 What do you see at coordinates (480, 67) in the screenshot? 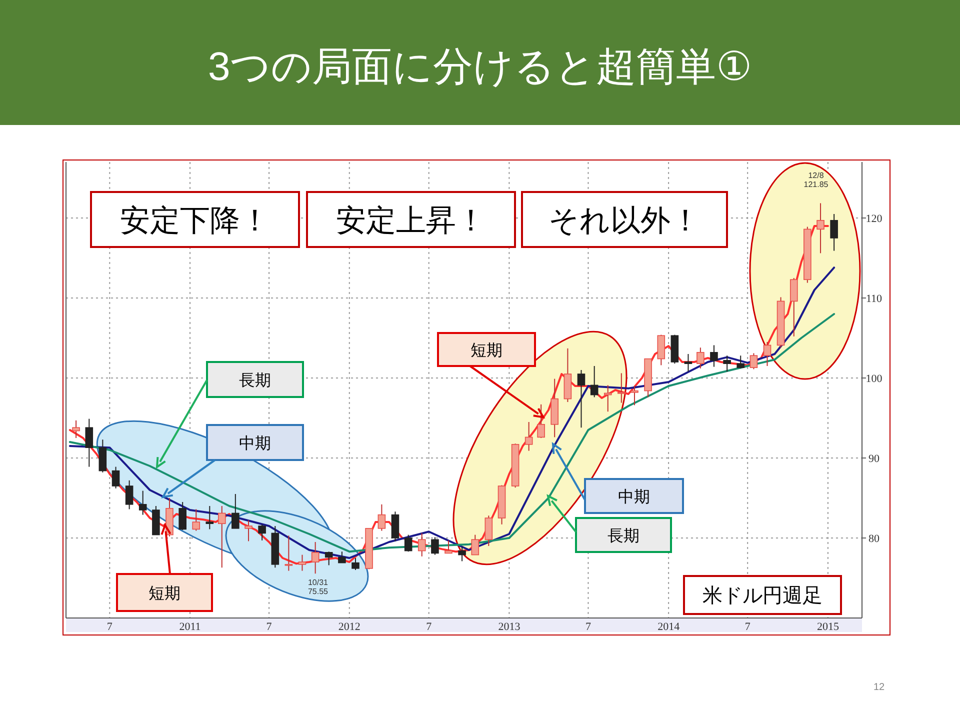
I see `chart-title: 3つの局面に分けると超簡単①` at bounding box center [480, 67].